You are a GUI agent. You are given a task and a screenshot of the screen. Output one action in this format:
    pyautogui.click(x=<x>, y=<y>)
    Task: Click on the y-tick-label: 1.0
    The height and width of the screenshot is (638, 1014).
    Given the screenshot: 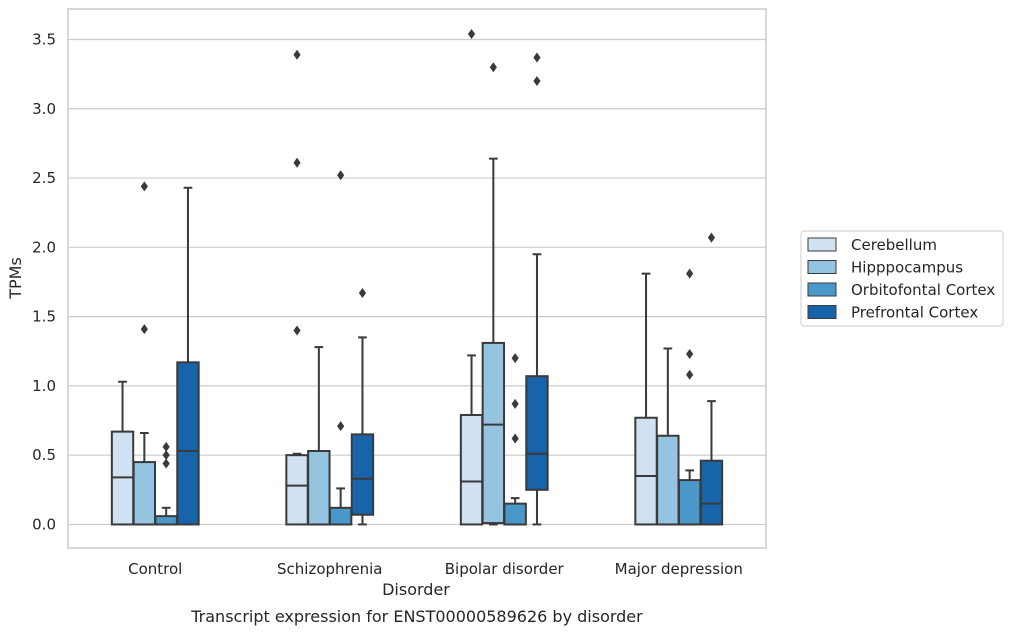 What is the action you would take?
    pyautogui.click(x=44, y=386)
    